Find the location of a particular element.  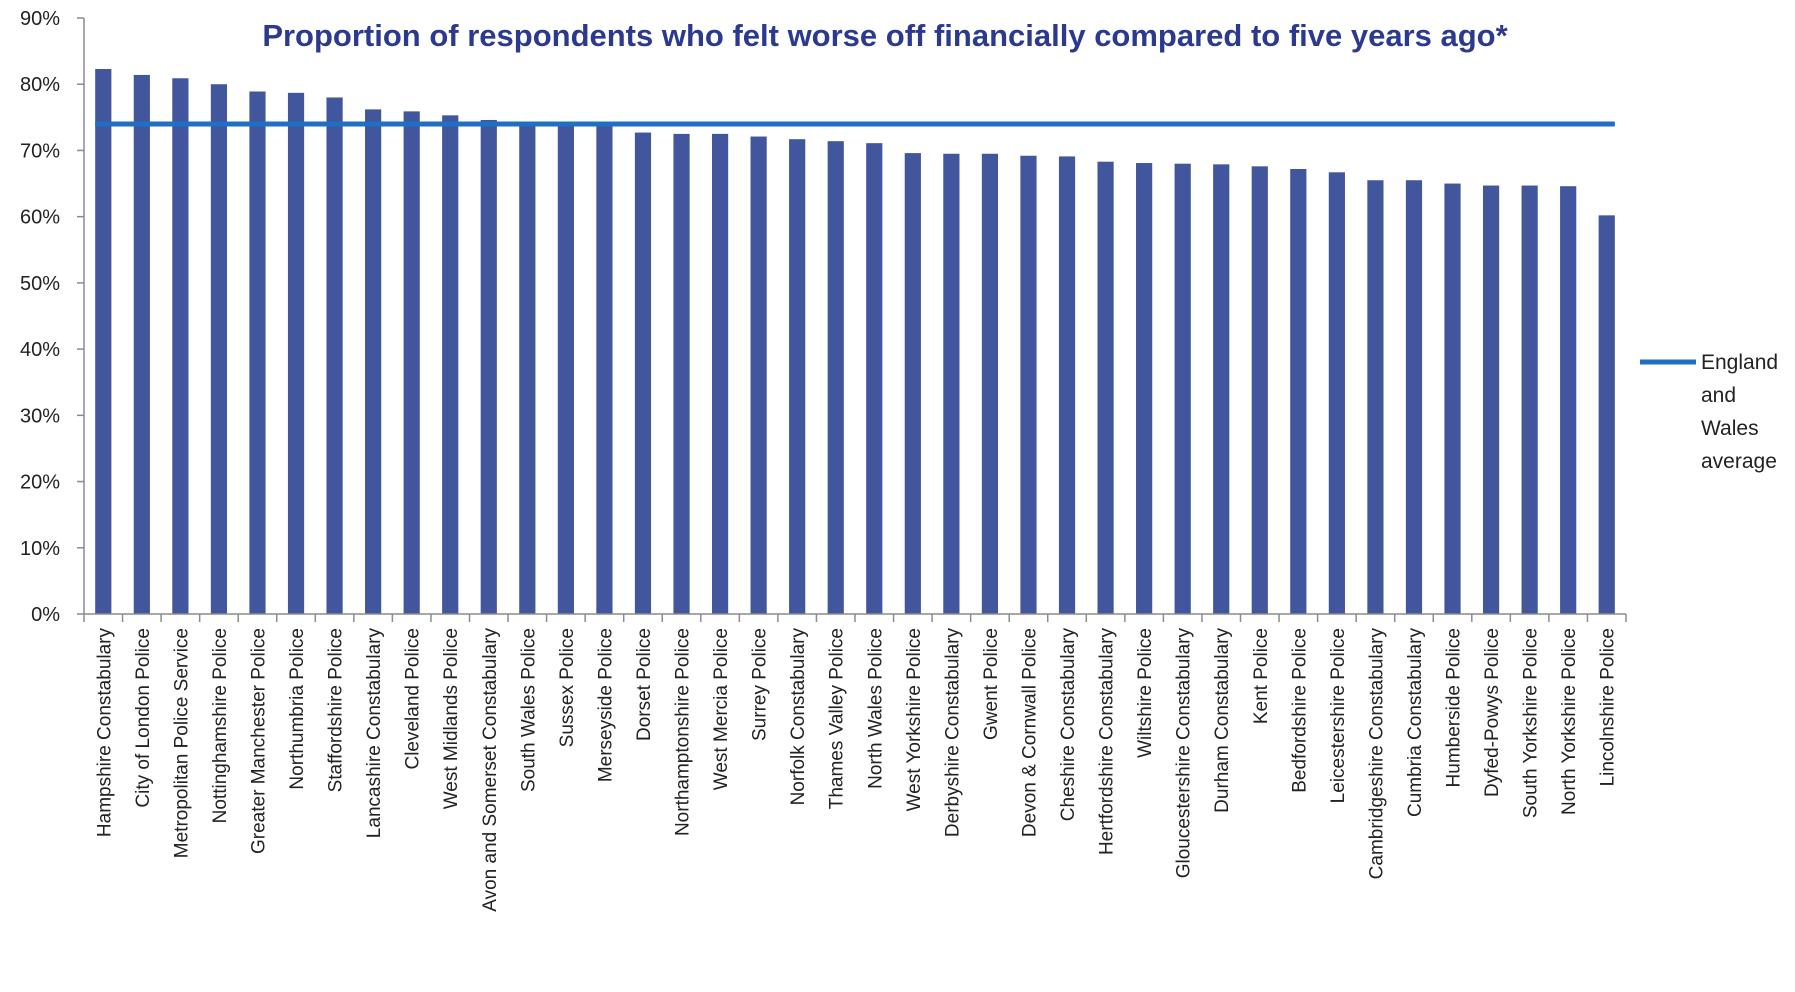

x-category-label: Metropolitan Police Service is located at coordinates (181, 743).